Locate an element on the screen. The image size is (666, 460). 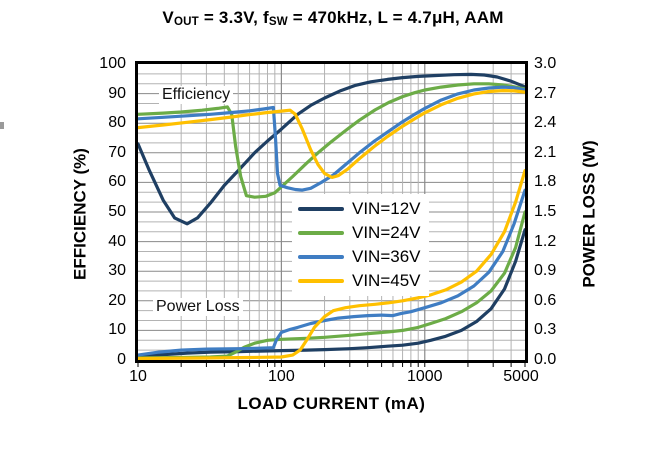
title-text: V is located at coordinates (168, 17).